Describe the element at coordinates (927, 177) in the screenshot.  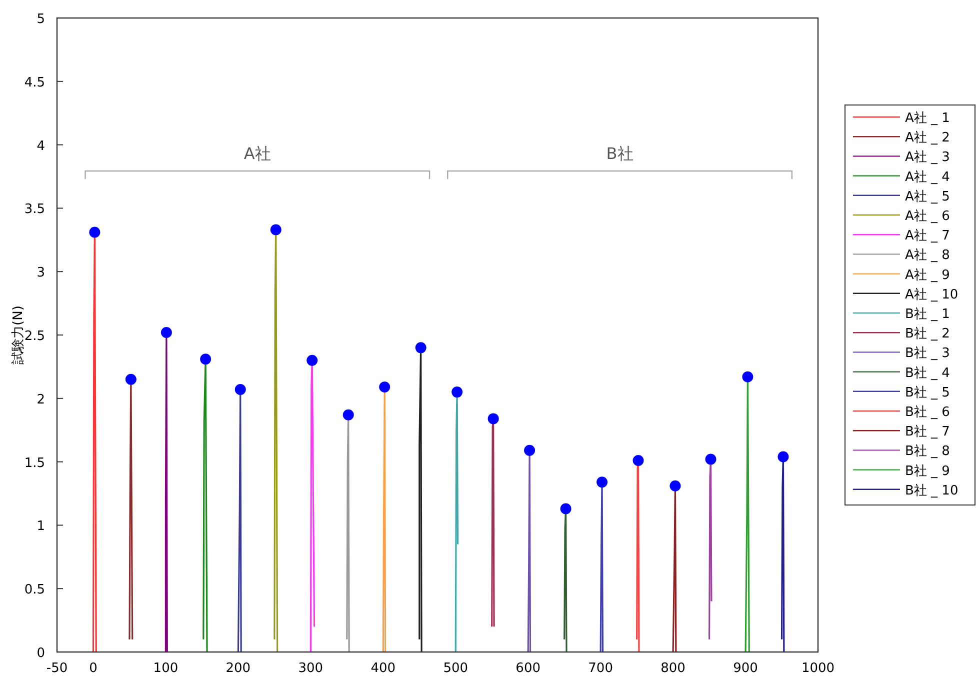
I see `legend-label: A社 _ 4` at that location.